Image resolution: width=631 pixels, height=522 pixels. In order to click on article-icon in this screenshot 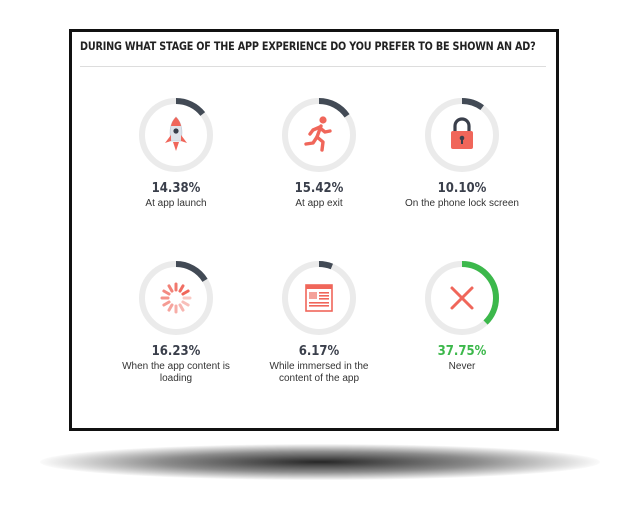, I will do `click(319, 298)`.